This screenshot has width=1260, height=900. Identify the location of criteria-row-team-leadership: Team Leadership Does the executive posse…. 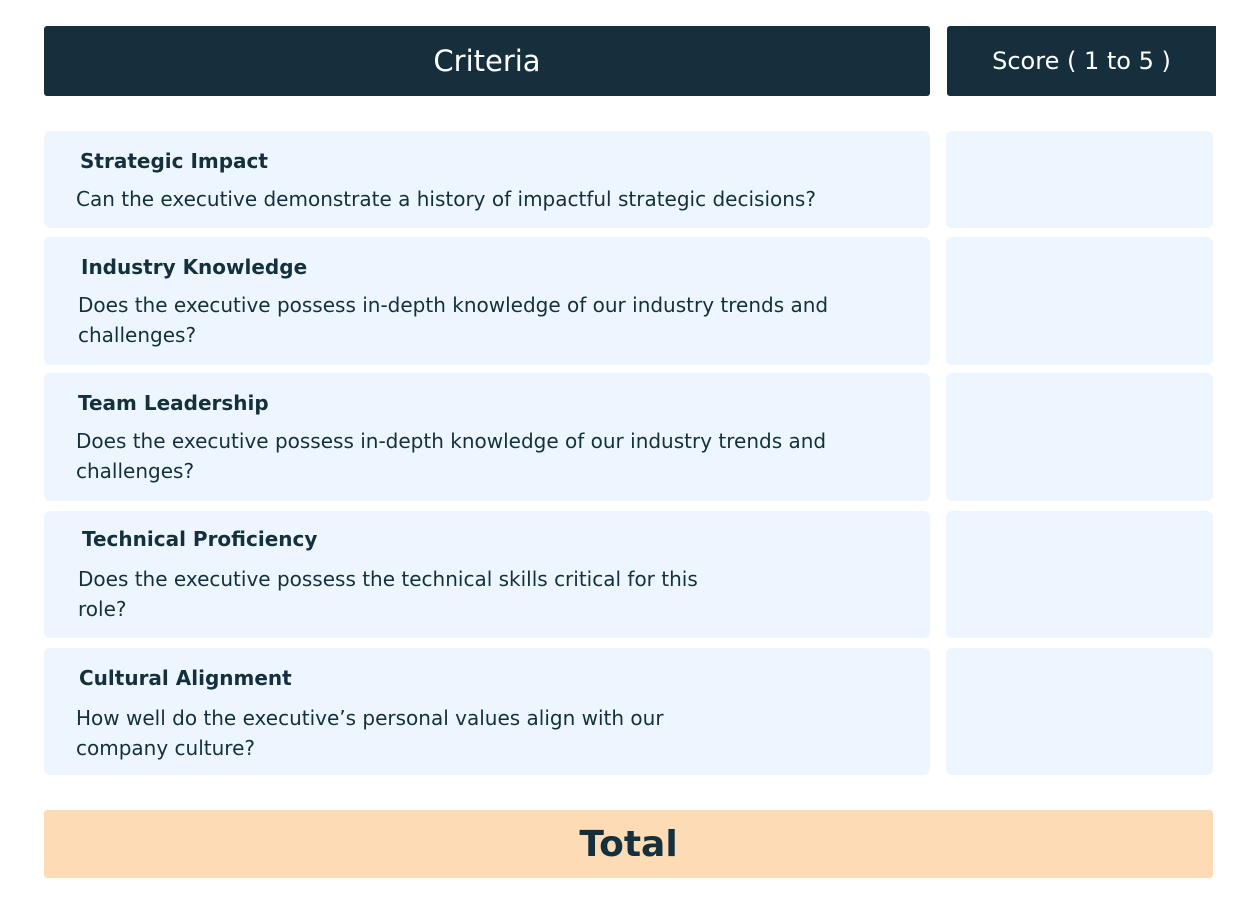
(487, 437).